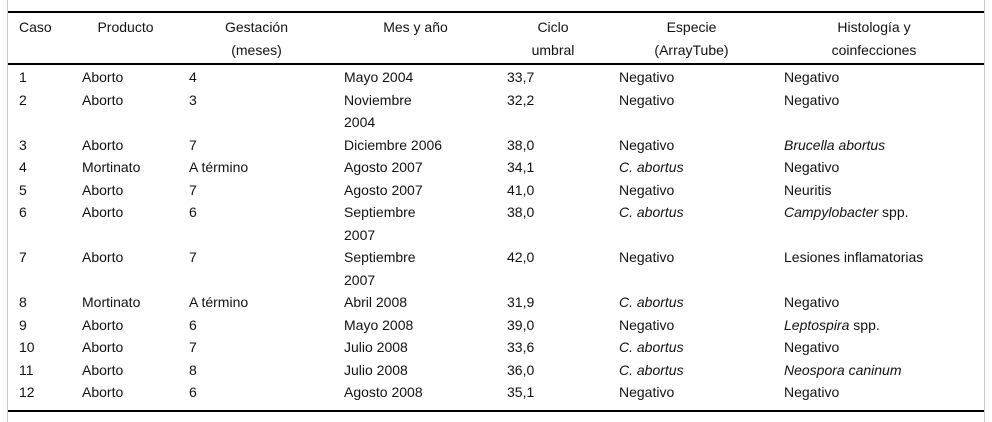 The width and height of the screenshot is (992, 422). Describe the element at coordinates (23, 302) in the screenshot. I see `cell-caso: 8` at that location.